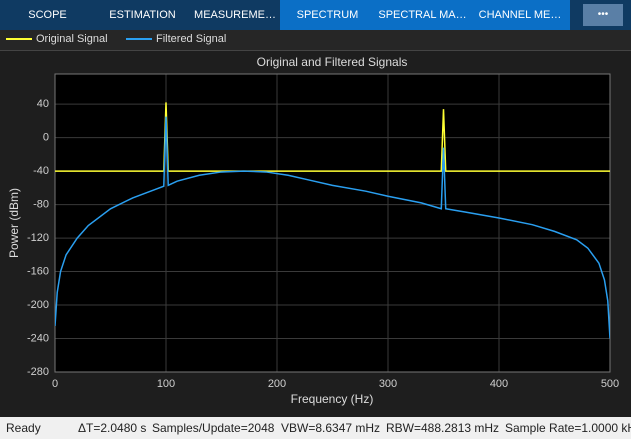 Image resolution: width=631 pixels, height=439 pixels. Describe the element at coordinates (277, 384) in the screenshot. I see `x-tick-label: 200` at that location.